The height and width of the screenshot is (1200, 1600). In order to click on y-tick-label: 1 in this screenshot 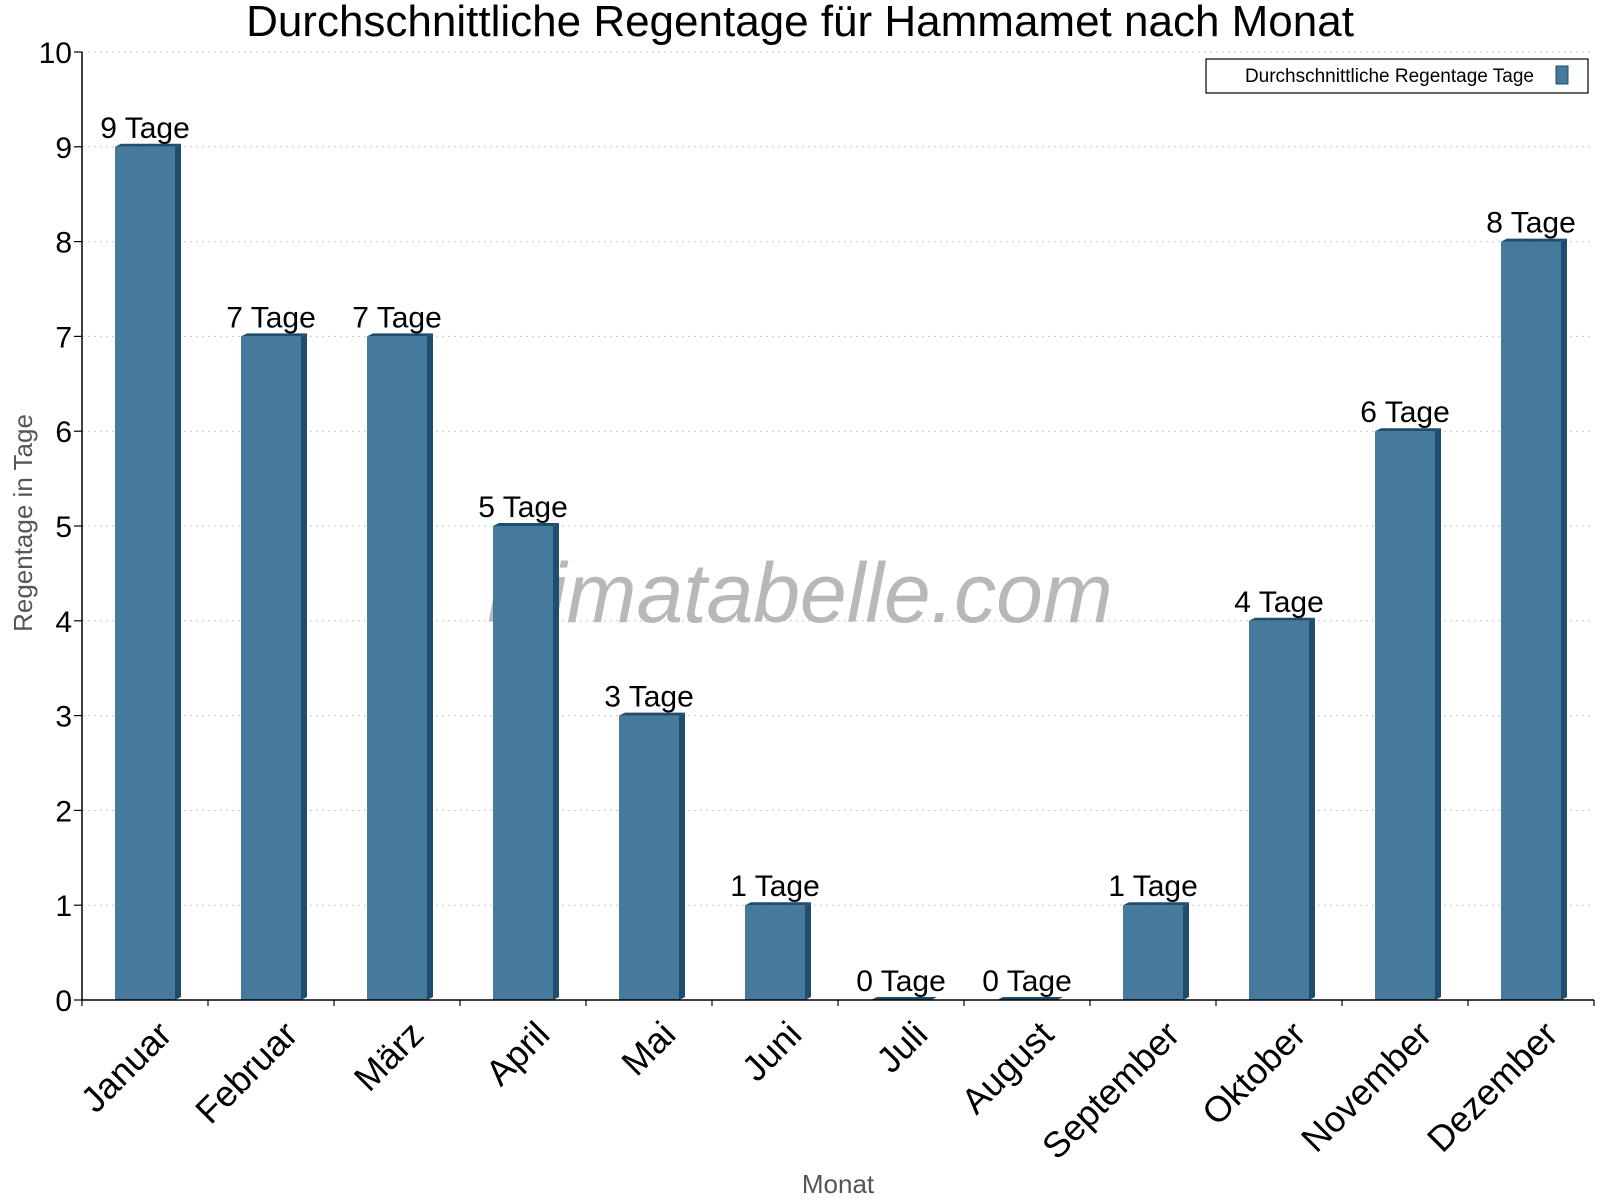, I will do `click(63, 906)`.